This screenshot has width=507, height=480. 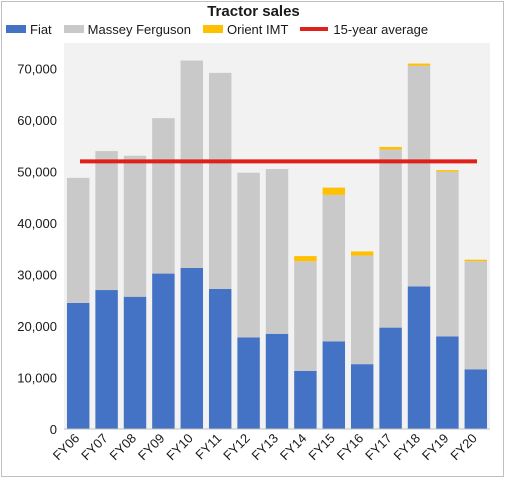 What do you see at coordinates (407, 447) in the screenshot?
I see `x-tick-label: FY18` at bounding box center [407, 447].